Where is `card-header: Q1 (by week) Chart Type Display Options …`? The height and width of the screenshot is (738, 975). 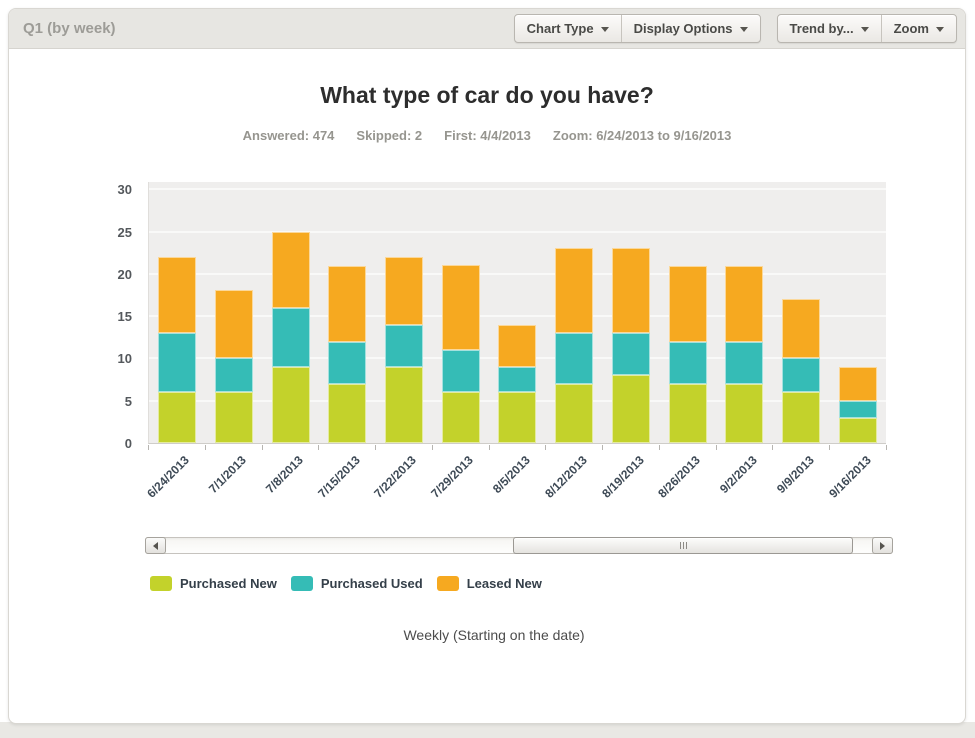 card-header: Q1 (by week) Chart Type Display Options … is located at coordinates (487, 29).